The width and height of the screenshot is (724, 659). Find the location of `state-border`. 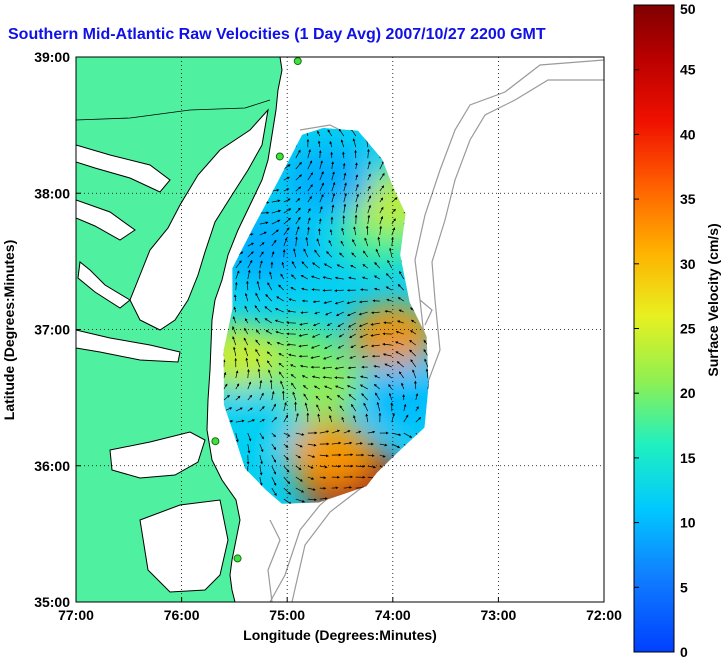

state-border is located at coordinates (173, 110).